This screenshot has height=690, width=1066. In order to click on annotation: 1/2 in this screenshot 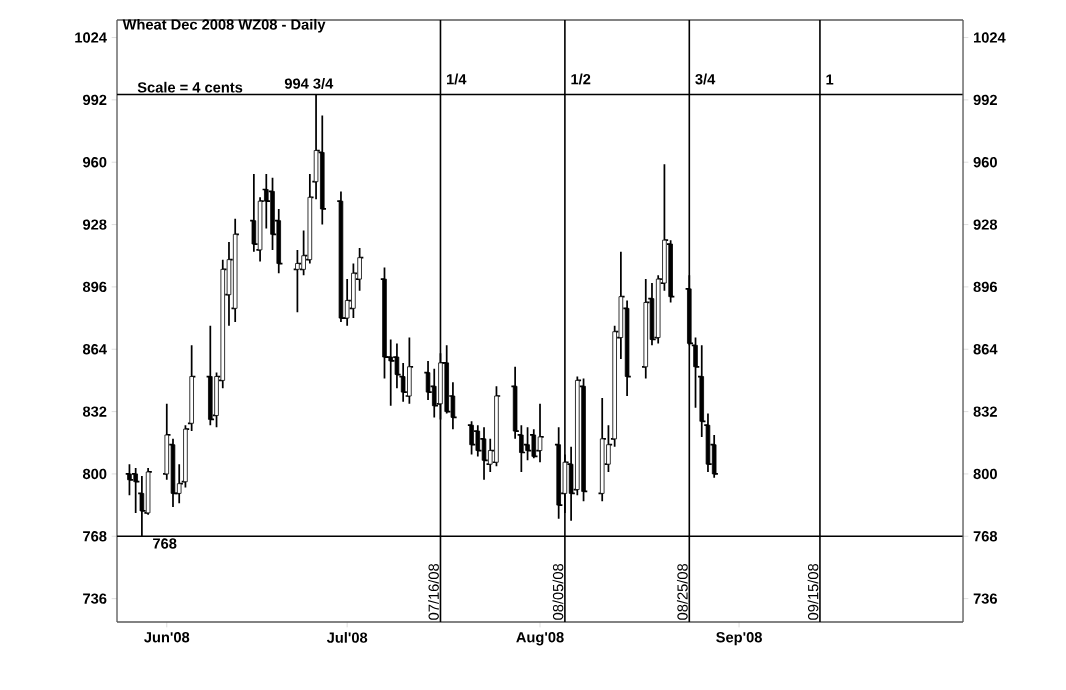, I will do `click(581, 79)`.